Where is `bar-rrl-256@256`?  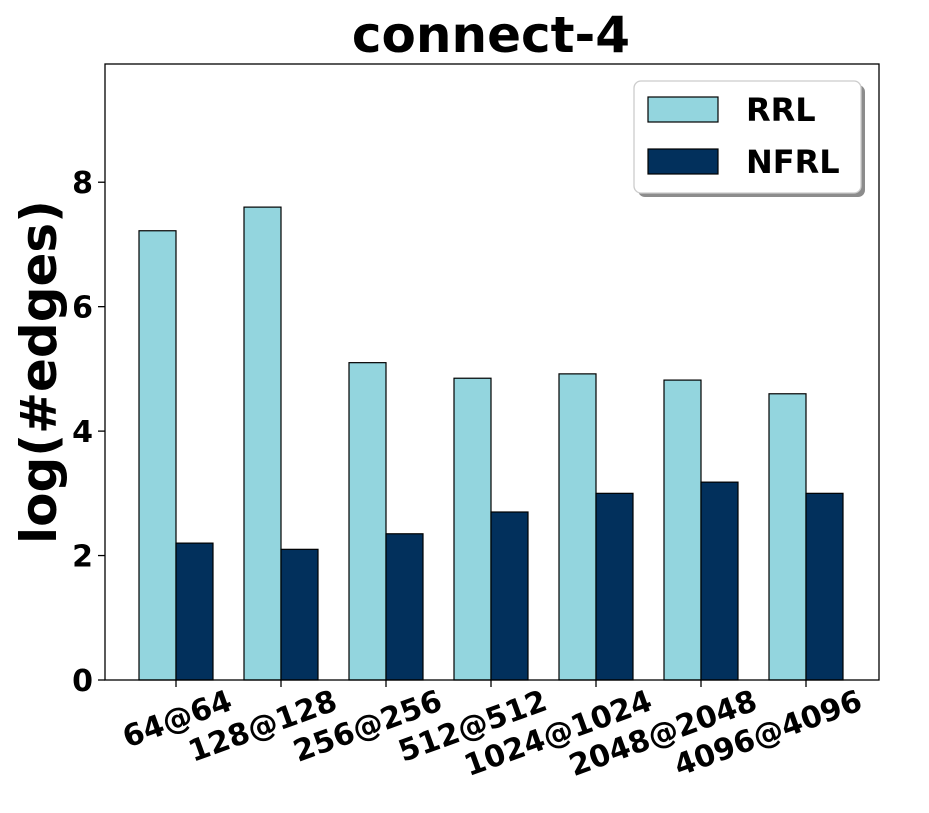
bar-rrl-256@256 is located at coordinates (367, 521).